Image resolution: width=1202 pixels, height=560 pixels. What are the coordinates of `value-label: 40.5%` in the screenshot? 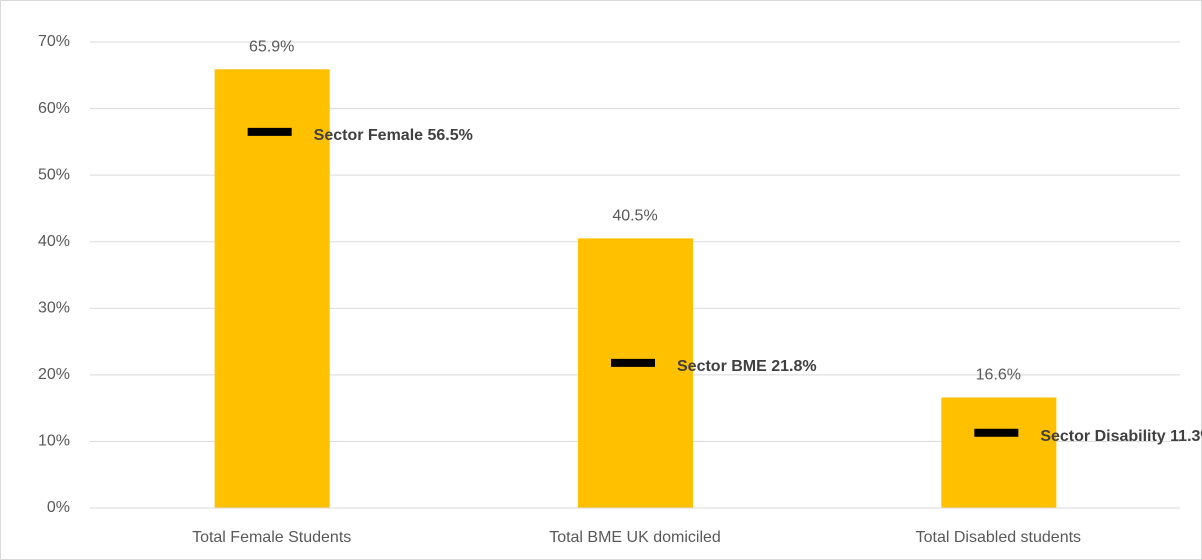 It's located at (634, 216).